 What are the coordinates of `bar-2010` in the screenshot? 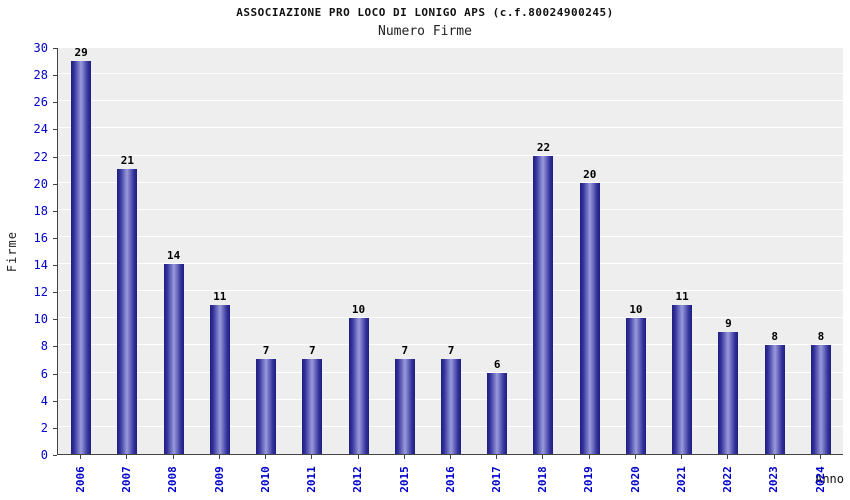 It's located at (266, 406).